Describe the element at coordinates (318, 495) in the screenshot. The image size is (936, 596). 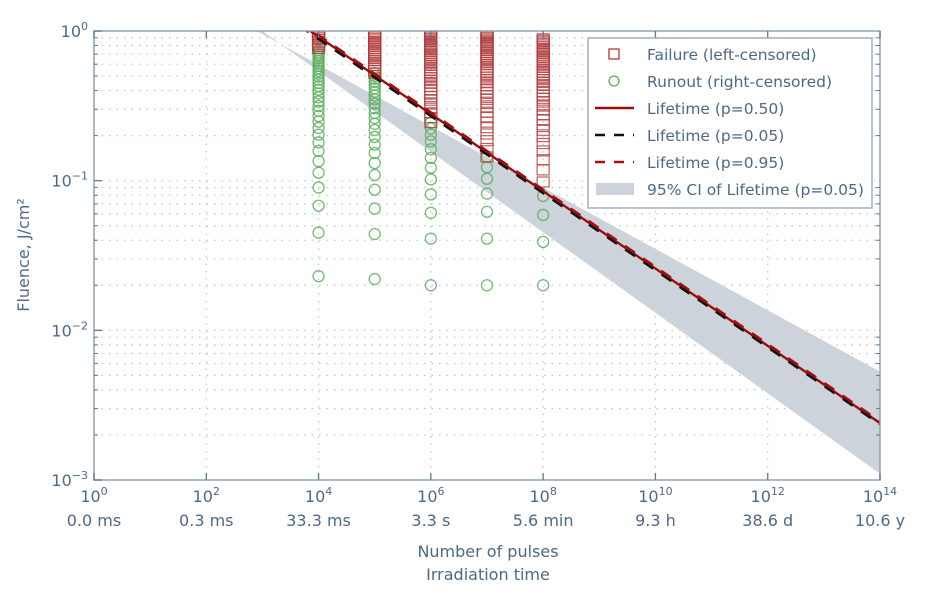
I see `x-tick-label: 10⁴` at that location.